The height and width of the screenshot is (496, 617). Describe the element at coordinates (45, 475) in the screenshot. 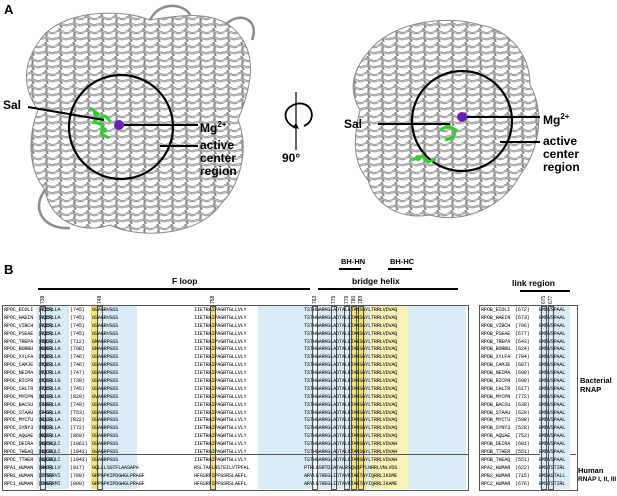

I see `row-start: (779)` at that location.